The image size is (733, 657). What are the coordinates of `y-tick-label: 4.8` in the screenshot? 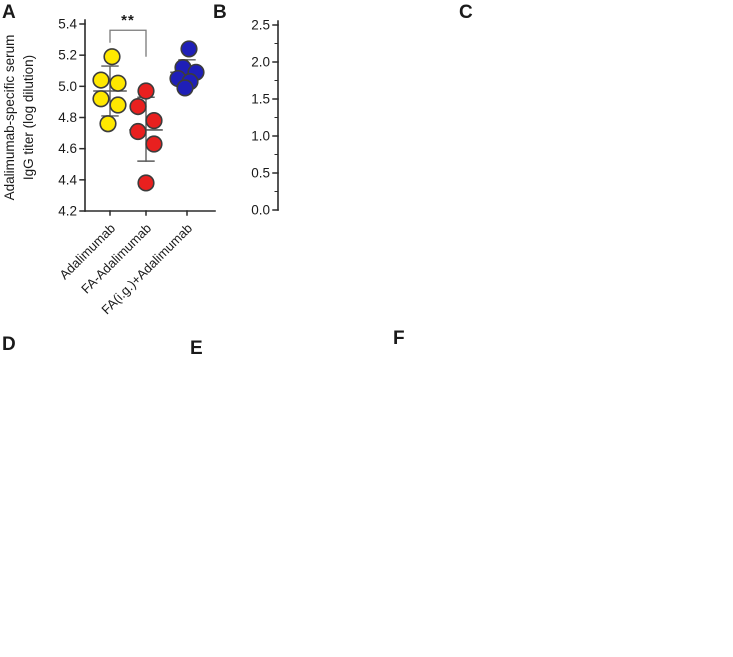 It's located at (67, 117).